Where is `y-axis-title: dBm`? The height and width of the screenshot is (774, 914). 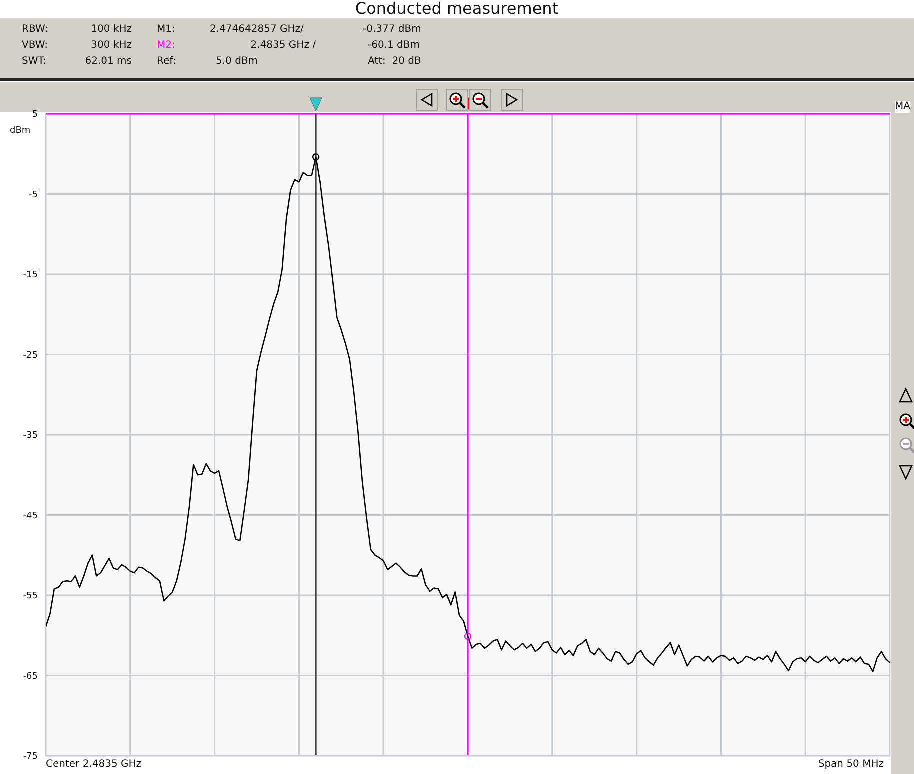
y-axis-title: dBm is located at coordinates (20, 131).